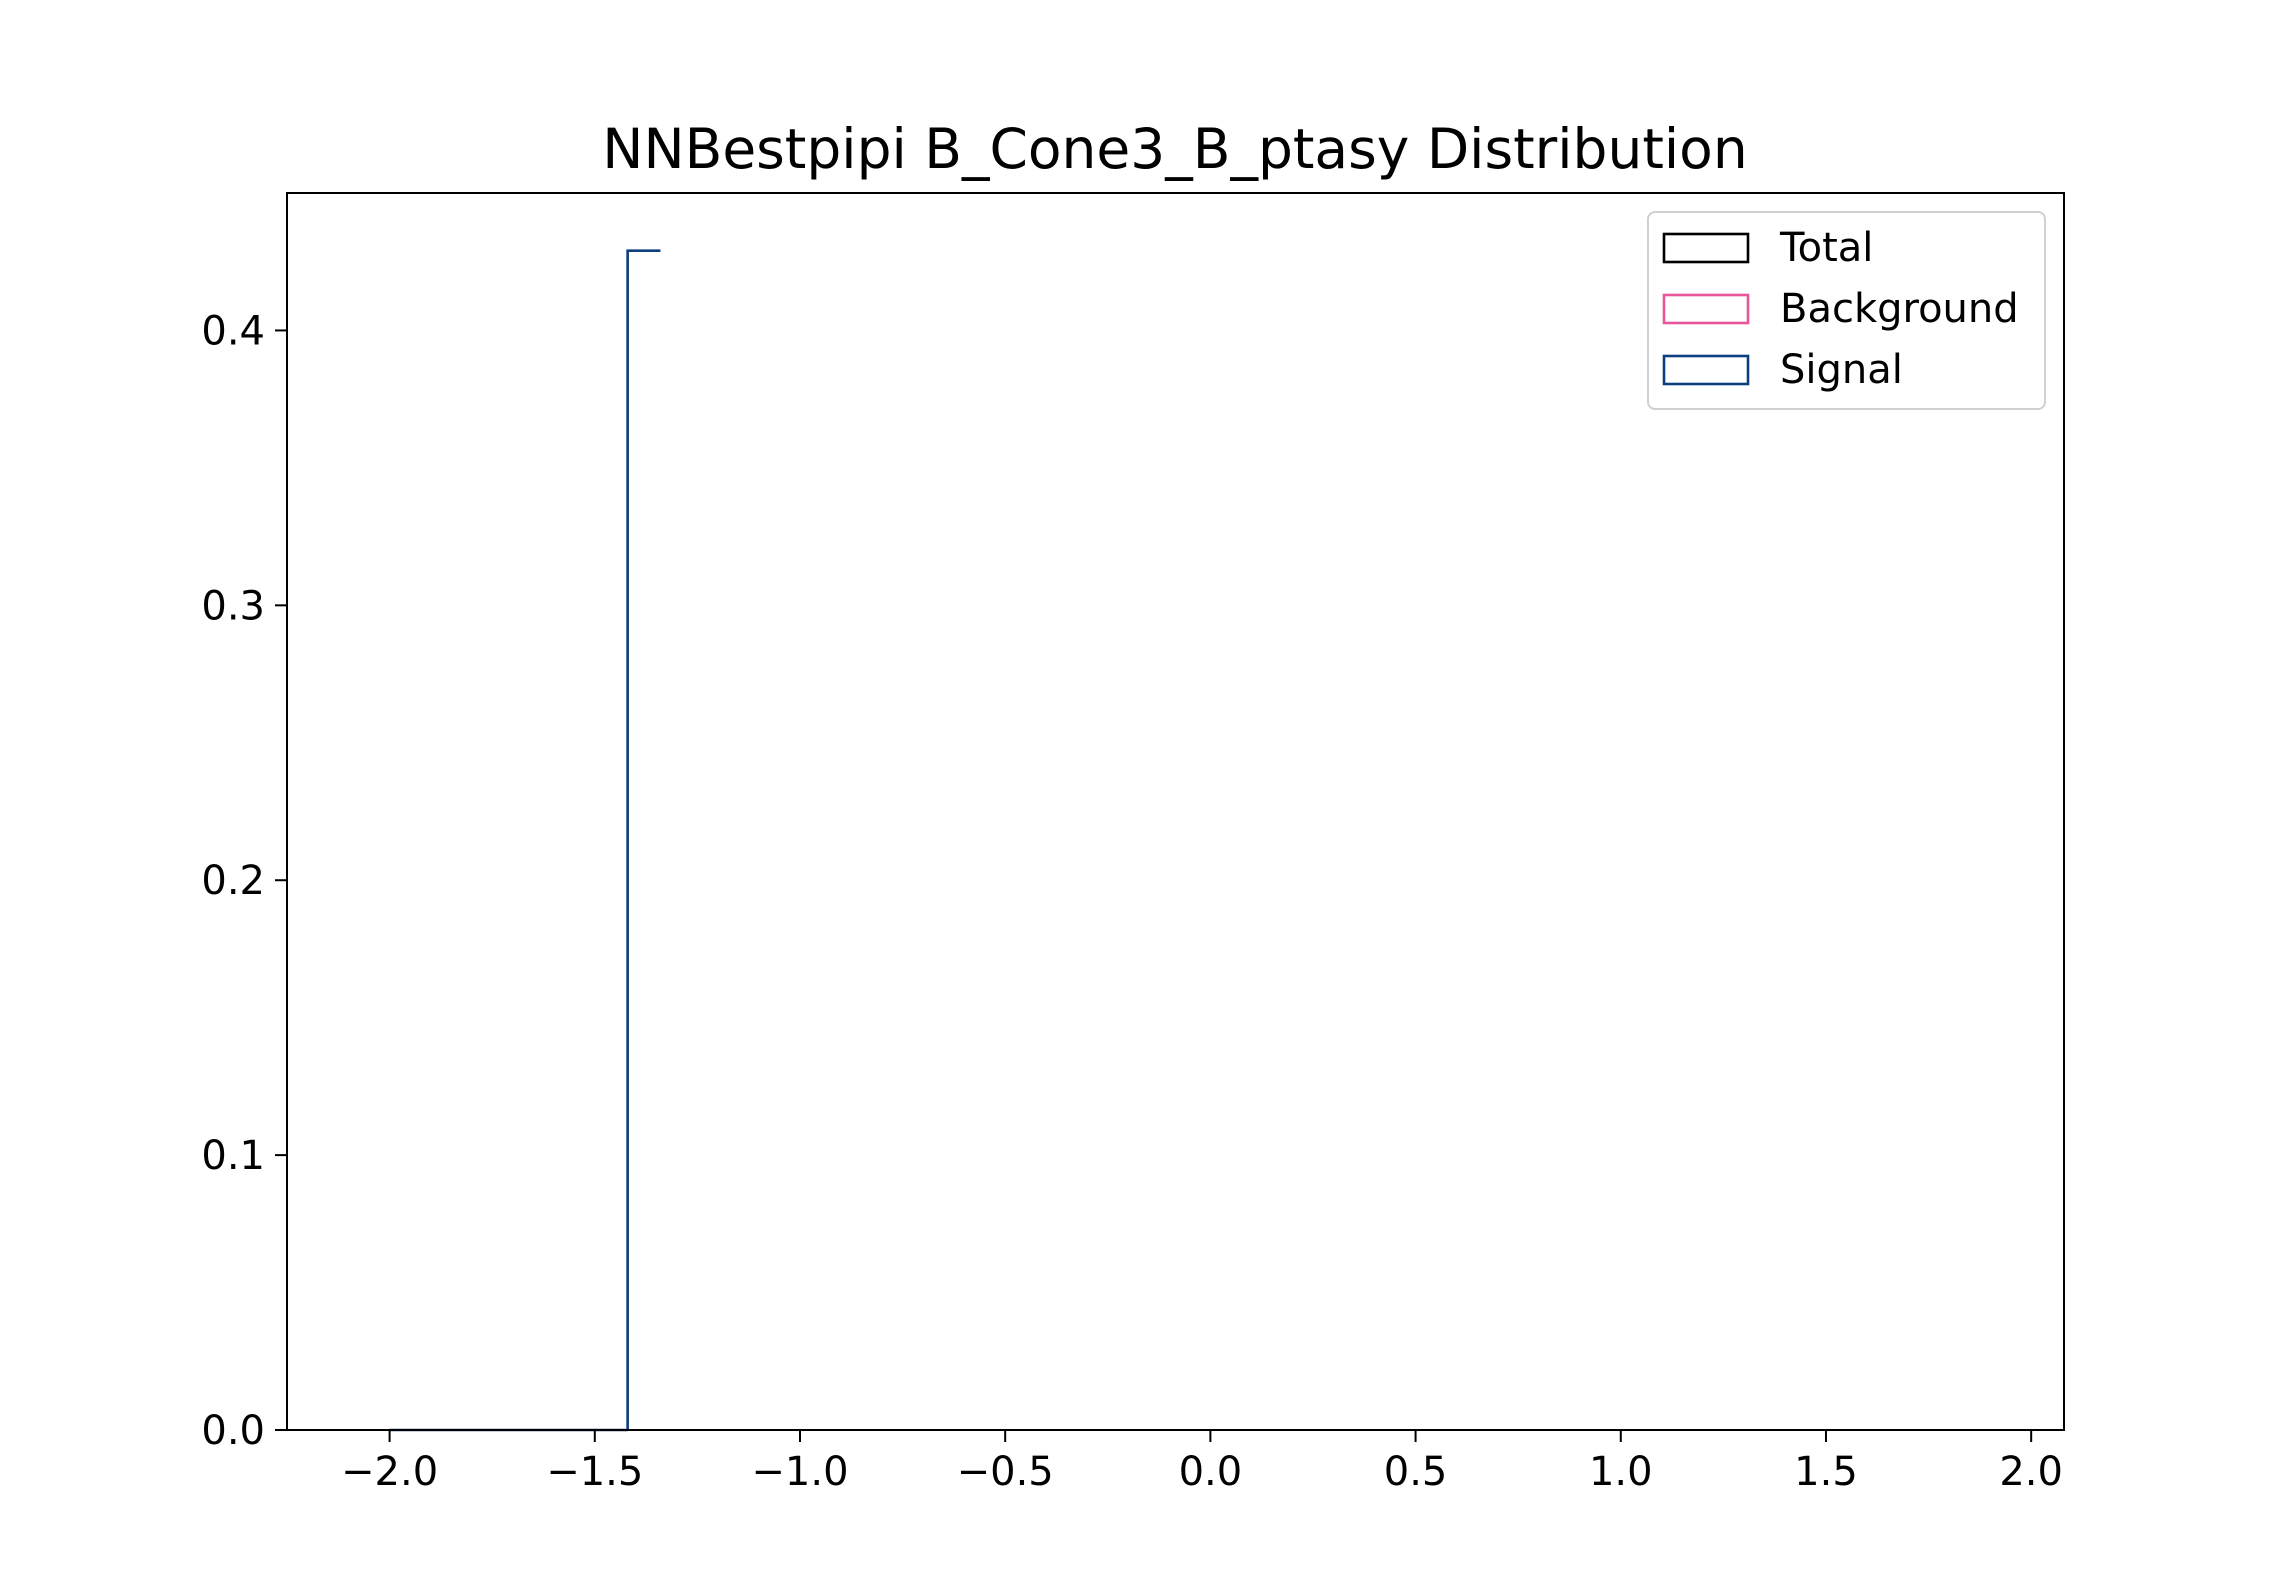 The image size is (2270, 1594). I want to click on y-tick-label: 0.2, so click(233, 881).